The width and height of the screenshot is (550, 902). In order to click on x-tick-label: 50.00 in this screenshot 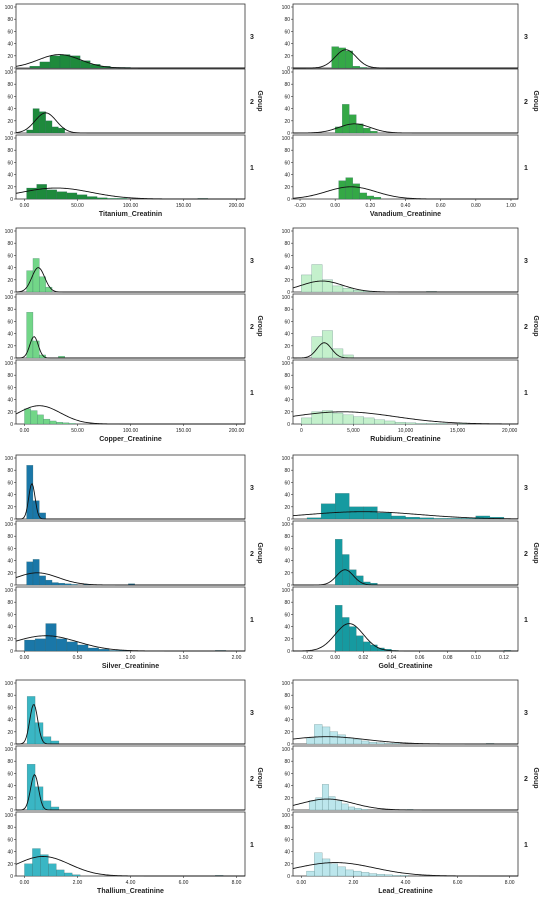, I will do `click(77, 206)`.